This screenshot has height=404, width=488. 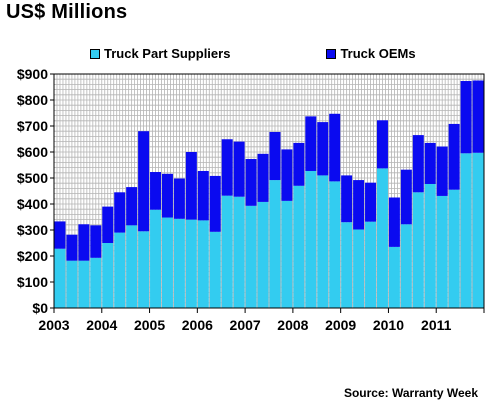 What do you see at coordinates (331, 53) in the screenshot?
I see `legend-swatch-oems` at bounding box center [331, 53].